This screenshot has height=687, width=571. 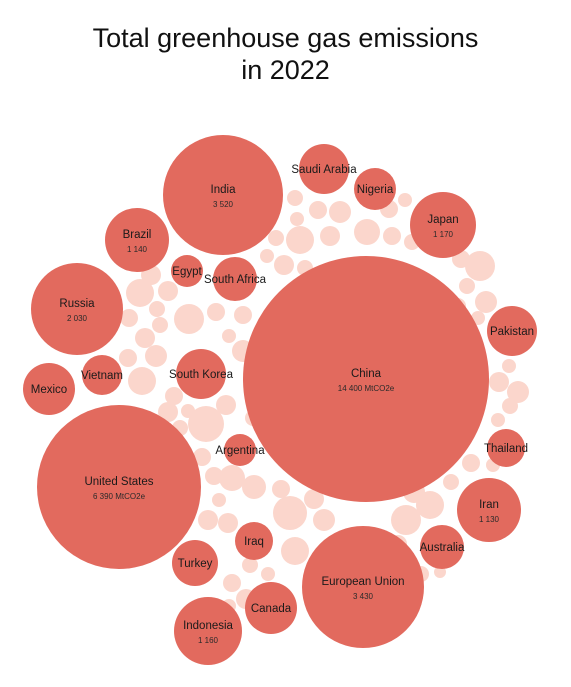 I want to click on value-european-union: 3 430, so click(x=363, y=596).